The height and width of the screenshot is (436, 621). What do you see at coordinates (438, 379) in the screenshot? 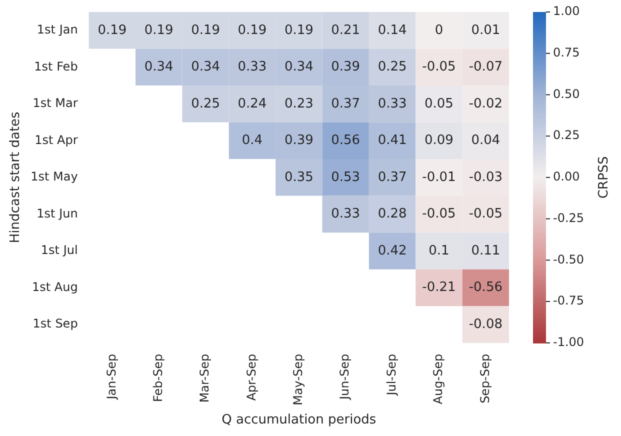
I see `x-tick-label: Aug-Sep` at bounding box center [438, 379].